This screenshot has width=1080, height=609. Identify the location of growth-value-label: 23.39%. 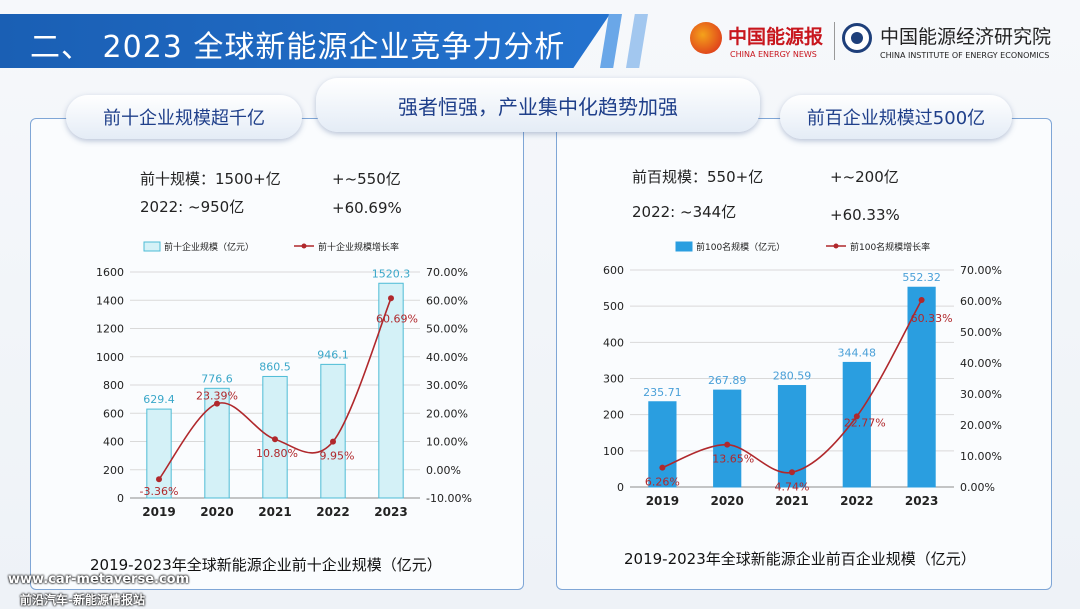
(217, 396).